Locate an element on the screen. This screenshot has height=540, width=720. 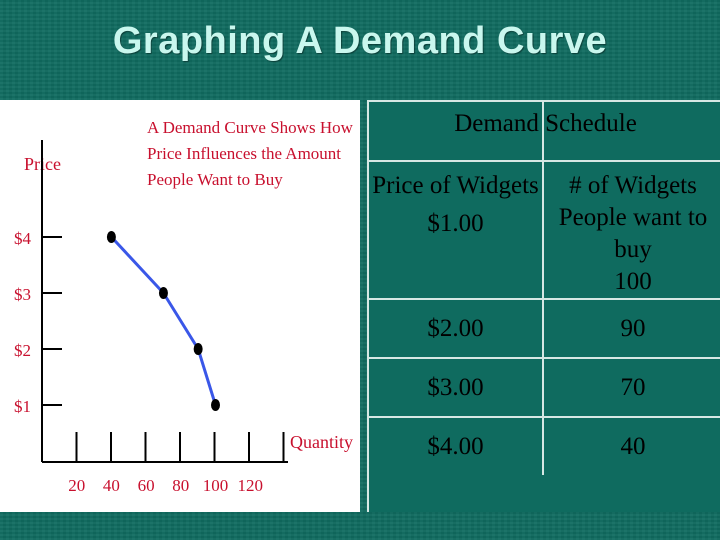
x-tick-label: 20 is located at coordinates (76, 485).